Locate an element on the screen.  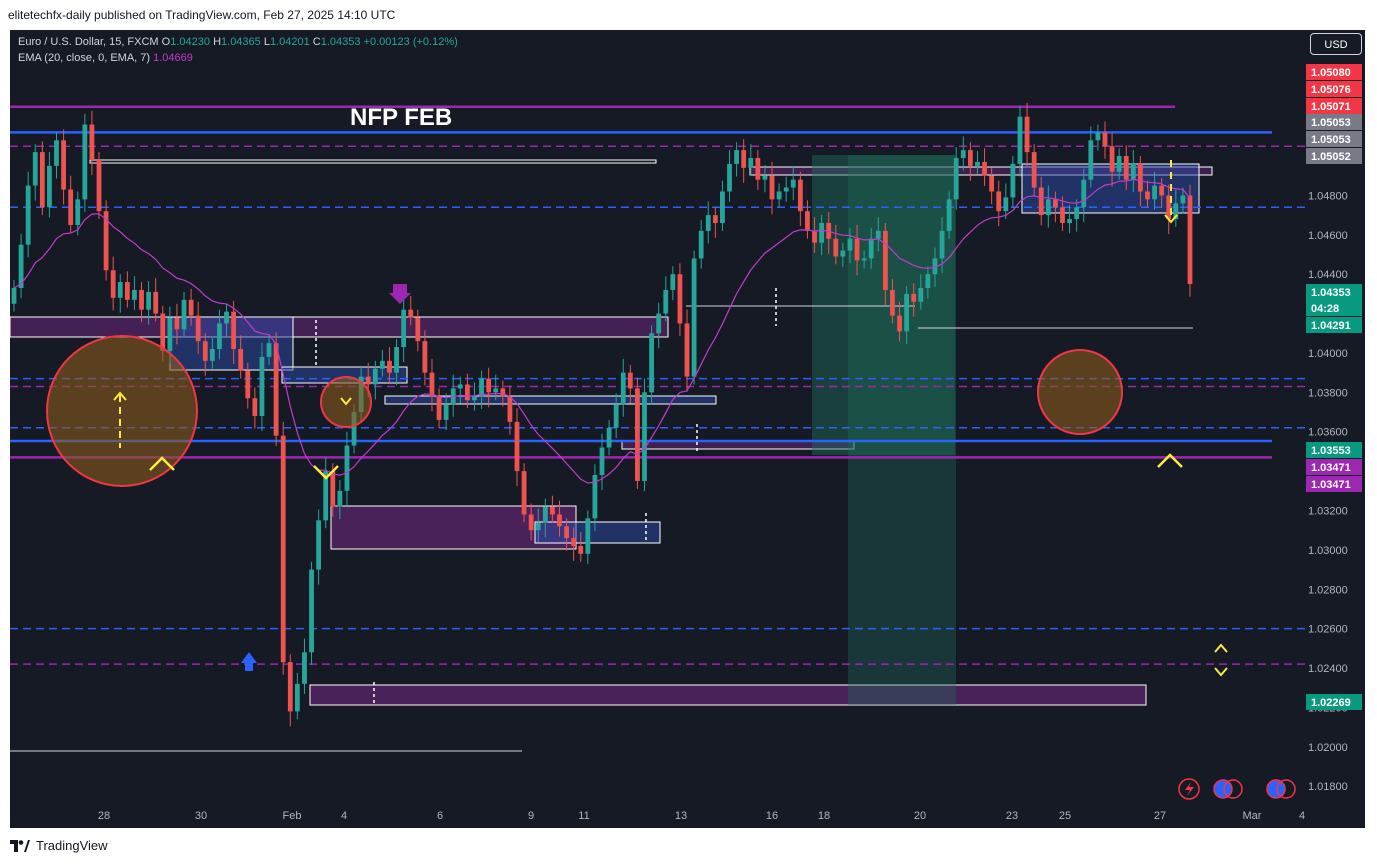
currency-button: USD is located at coordinates (1336, 44).